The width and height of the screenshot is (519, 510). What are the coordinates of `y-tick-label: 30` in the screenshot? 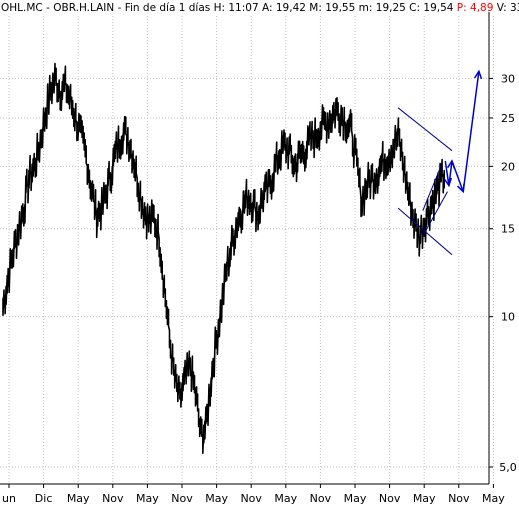 It's located at (508, 78).